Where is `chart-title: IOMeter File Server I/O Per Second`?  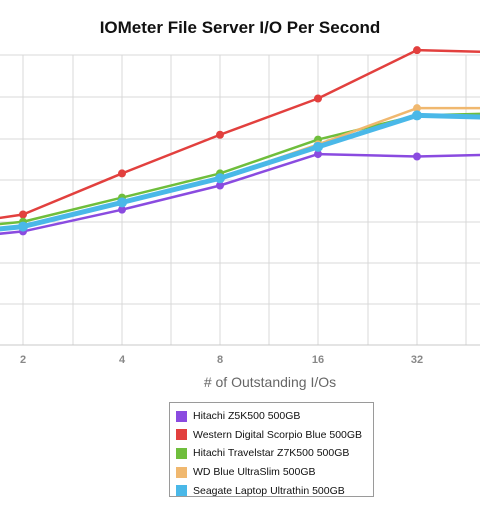
chart-title: IOMeter File Server I/O Per Second is located at coordinates (240, 27).